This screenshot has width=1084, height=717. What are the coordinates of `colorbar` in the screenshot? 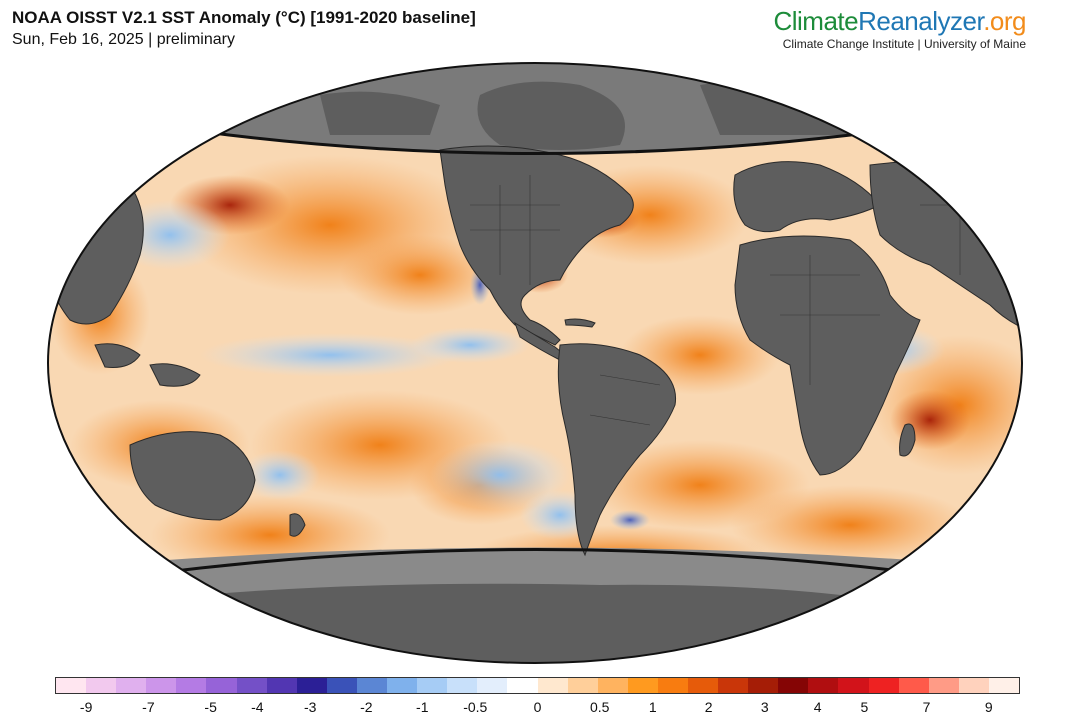 It's located at (537, 685).